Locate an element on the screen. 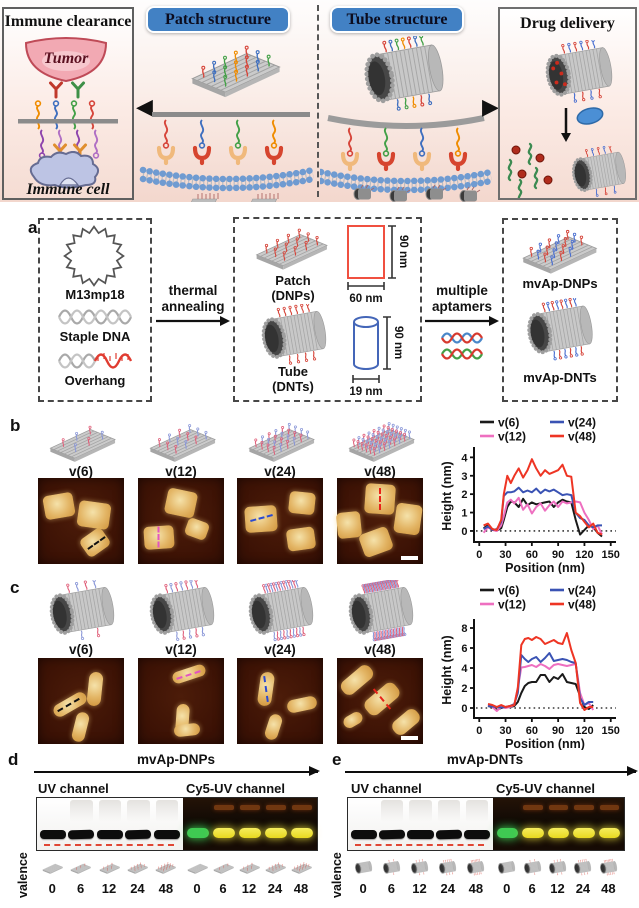  valence-number: 0 is located at coordinates (507, 888).